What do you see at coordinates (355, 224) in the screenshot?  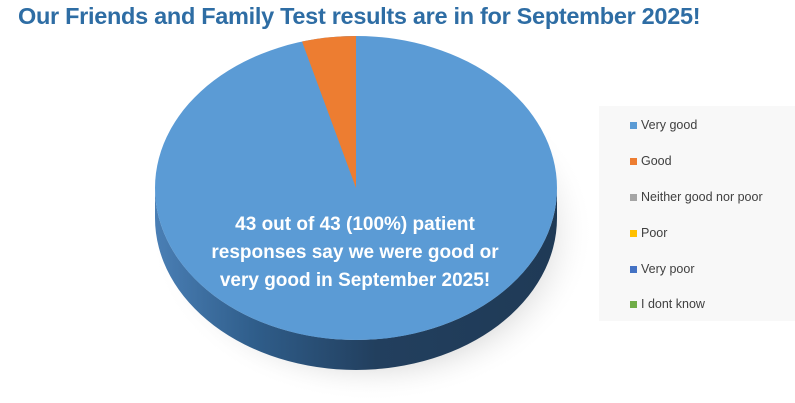 I see `annotation-line-1: 43 out of 43 (100%) patient` at bounding box center [355, 224].